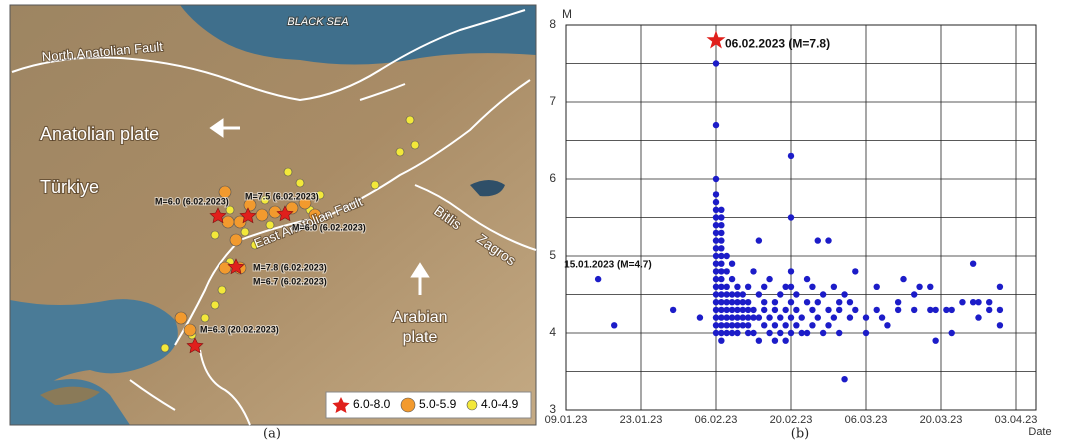  Describe the element at coordinates (941, 420) in the screenshot. I see `x-tick-label: 20.03.23` at that location.